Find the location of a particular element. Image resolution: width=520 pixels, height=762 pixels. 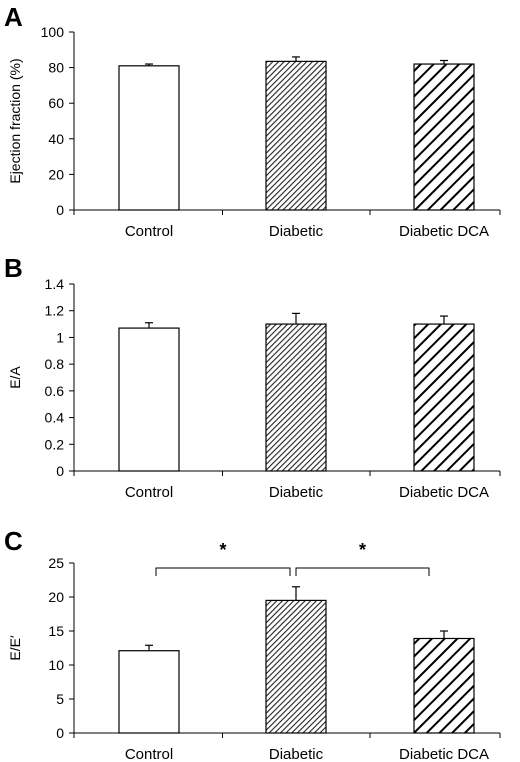

panel-letter: A is located at coordinates (13, 17).